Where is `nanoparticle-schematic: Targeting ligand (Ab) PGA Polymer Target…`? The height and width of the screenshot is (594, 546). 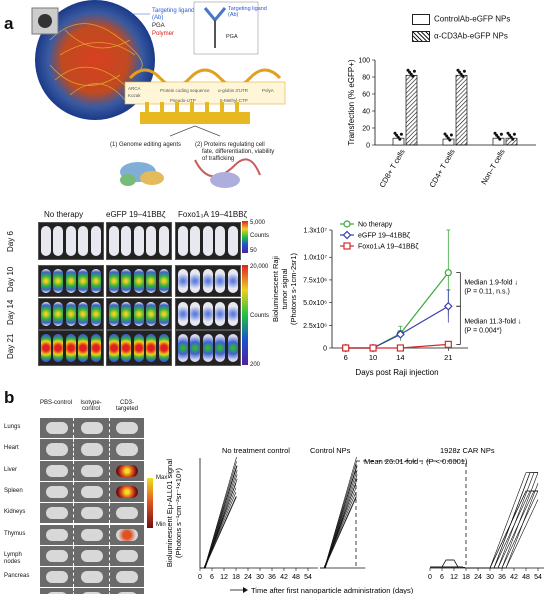 nanoparticle-schematic: Targeting ligand (Ab) PGA Polymer Target… is located at coordinates (158, 94).